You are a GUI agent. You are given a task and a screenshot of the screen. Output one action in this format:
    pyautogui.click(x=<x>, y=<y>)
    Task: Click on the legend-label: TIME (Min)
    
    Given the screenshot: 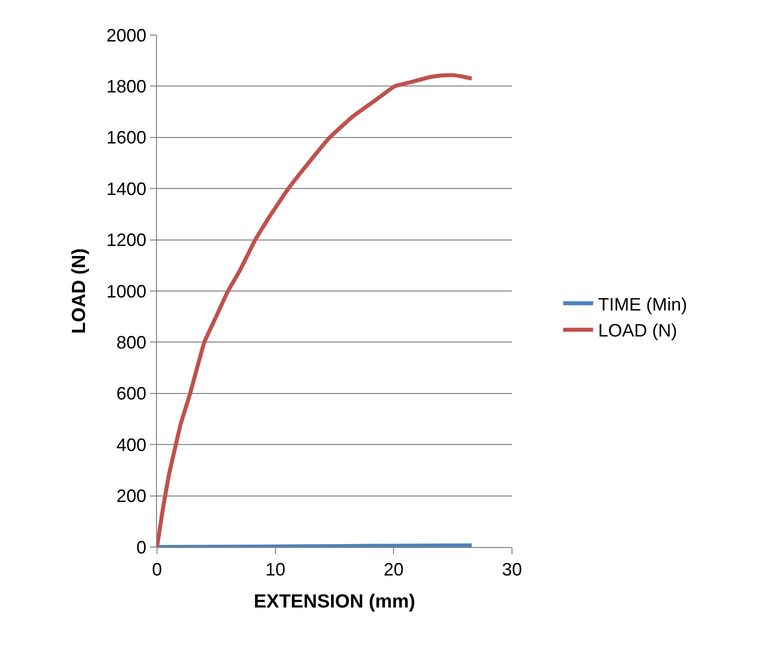 What is the action you would take?
    pyautogui.click(x=643, y=304)
    